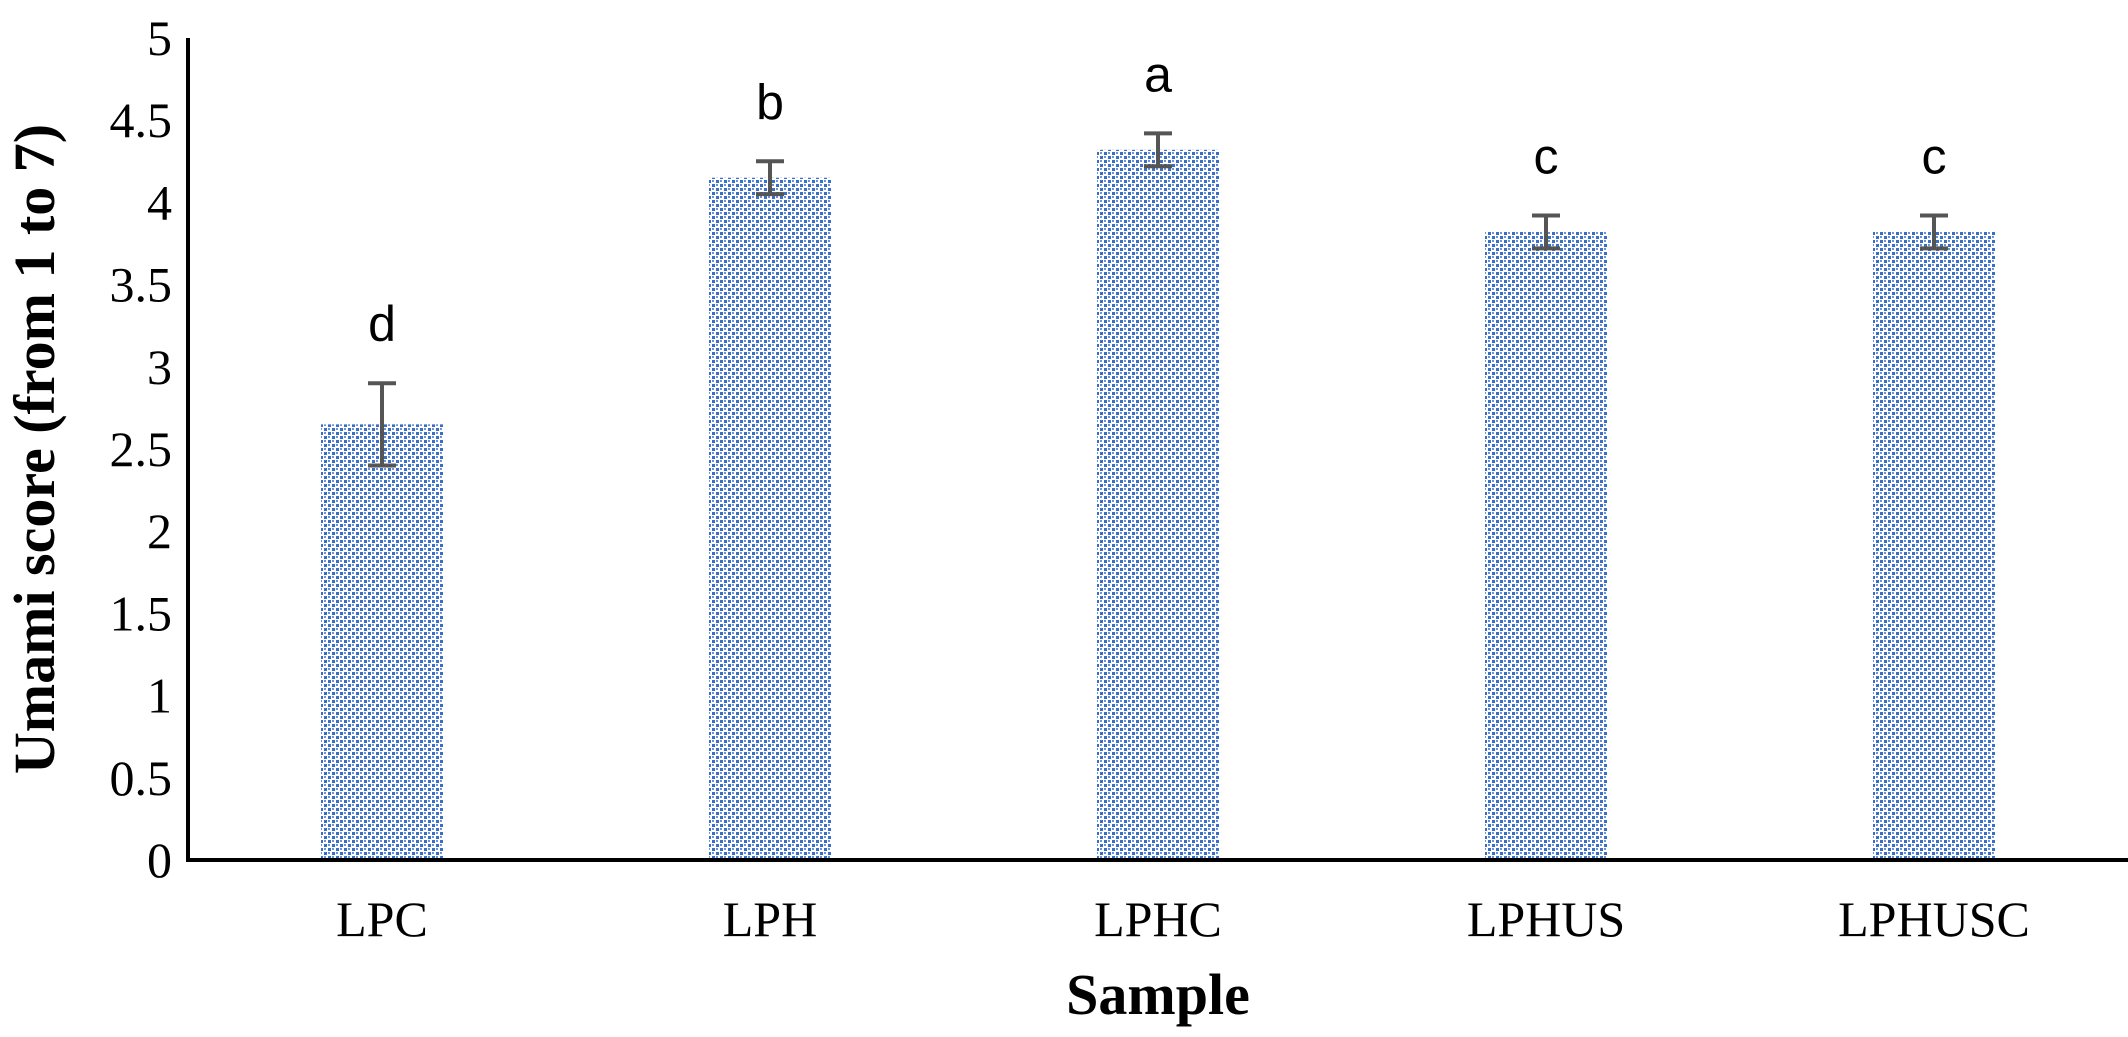 This screenshot has width=2128, height=1037. What do you see at coordinates (159, 531) in the screenshot?
I see `y-tick-label: 2` at bounding box center [159, 531].